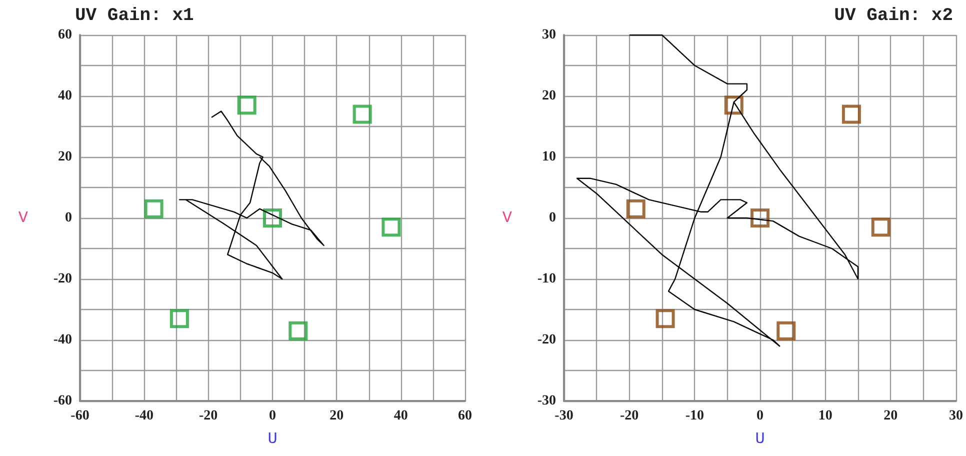 Image resolution: width=966 pixels, height=456 pixels. What do you see at coordinates (894, 16) in the screenshot?
I see `chart-title: UV Gain: x2` at bounding box center [894, 16].